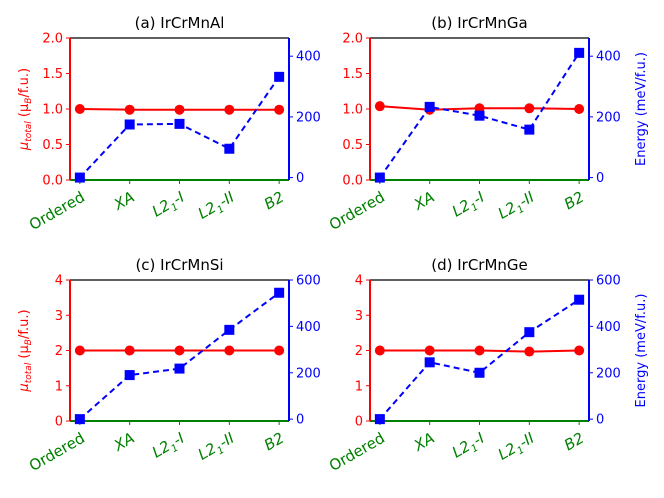 This screenshot has width=664, height=498. I want to click on panel-title: (b) IrCrMnGa, so click(479, 23).